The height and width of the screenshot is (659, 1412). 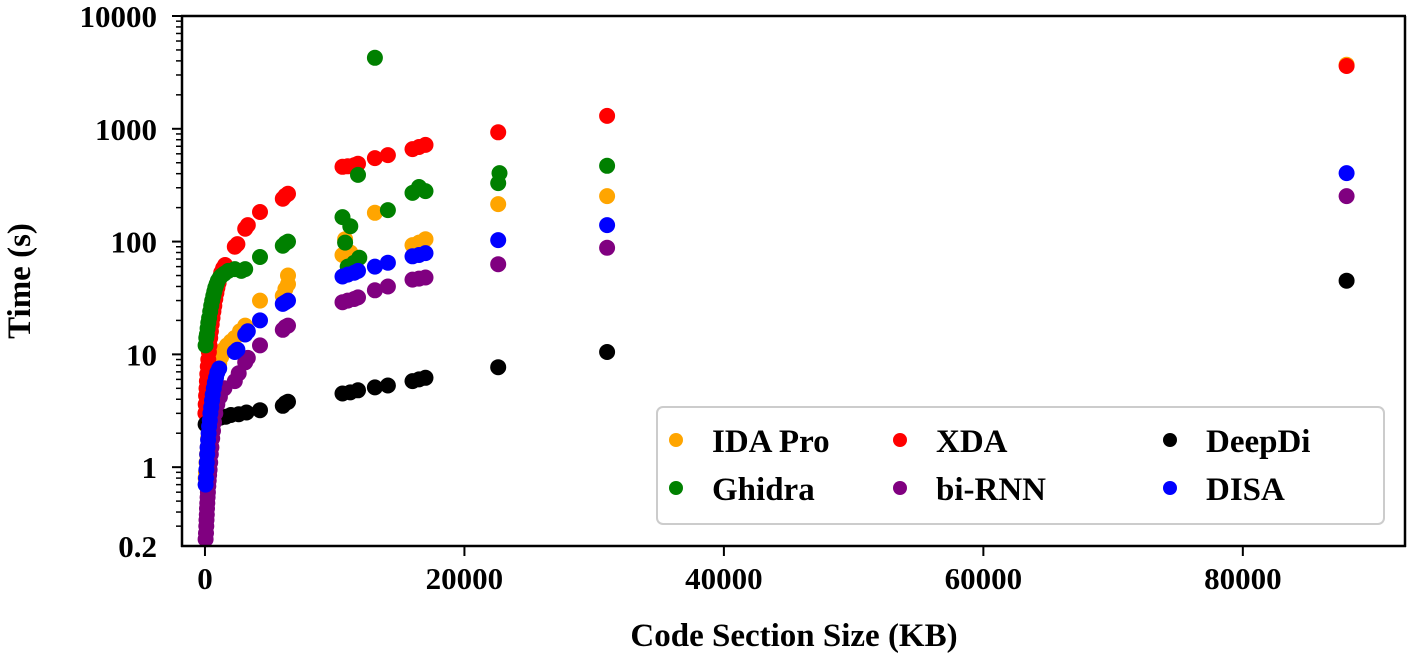 I want to click on y-tick-label: 1000, so click(x=126, y=129).